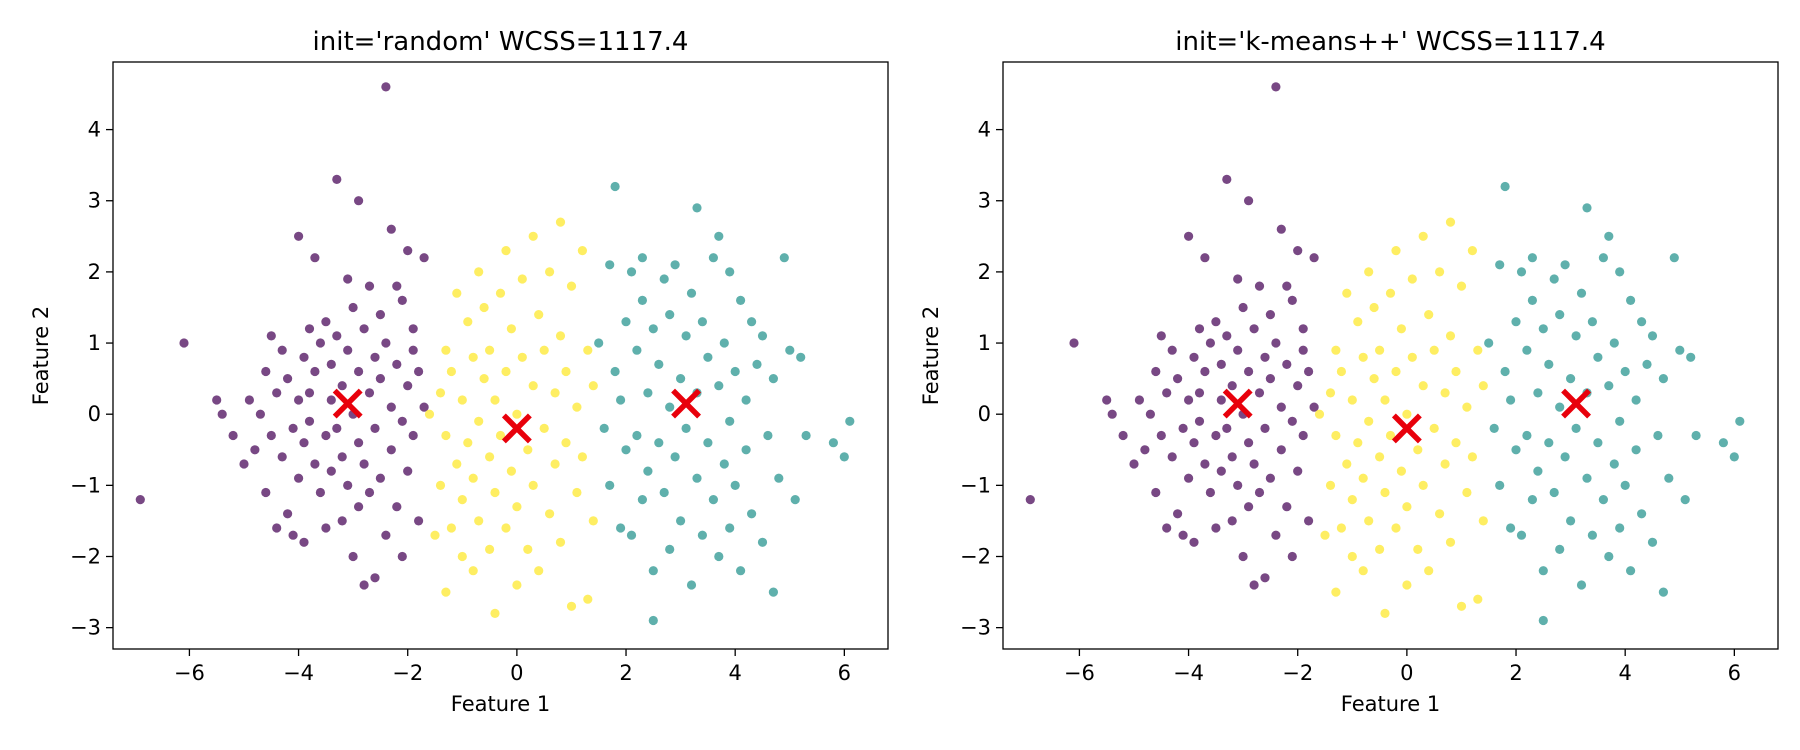  Describe the element at coordinates (686, 403) in the screenshot. I see `centroid-marker-c1` at that location.